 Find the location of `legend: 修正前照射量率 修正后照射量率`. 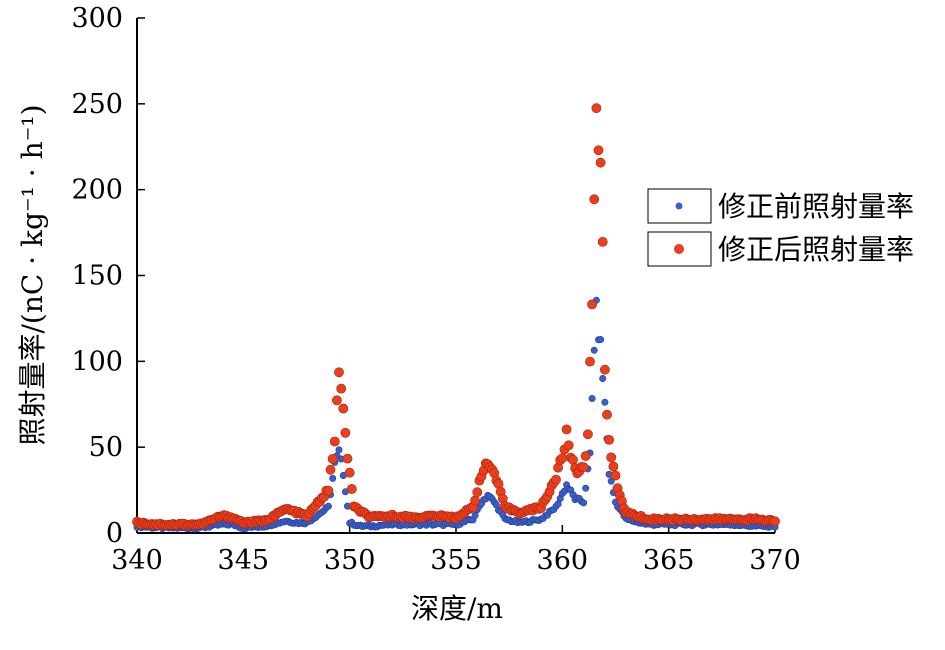

legend: 修正前照射量率 修正后照射量率 is located at coordinates (780, 227).